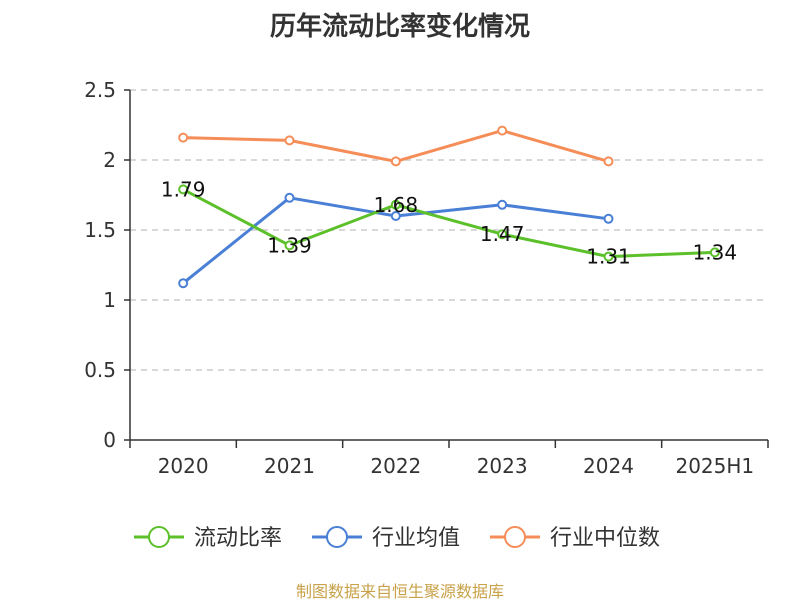  I want to click on legend-label: 行业中位数, so click(605, 538).